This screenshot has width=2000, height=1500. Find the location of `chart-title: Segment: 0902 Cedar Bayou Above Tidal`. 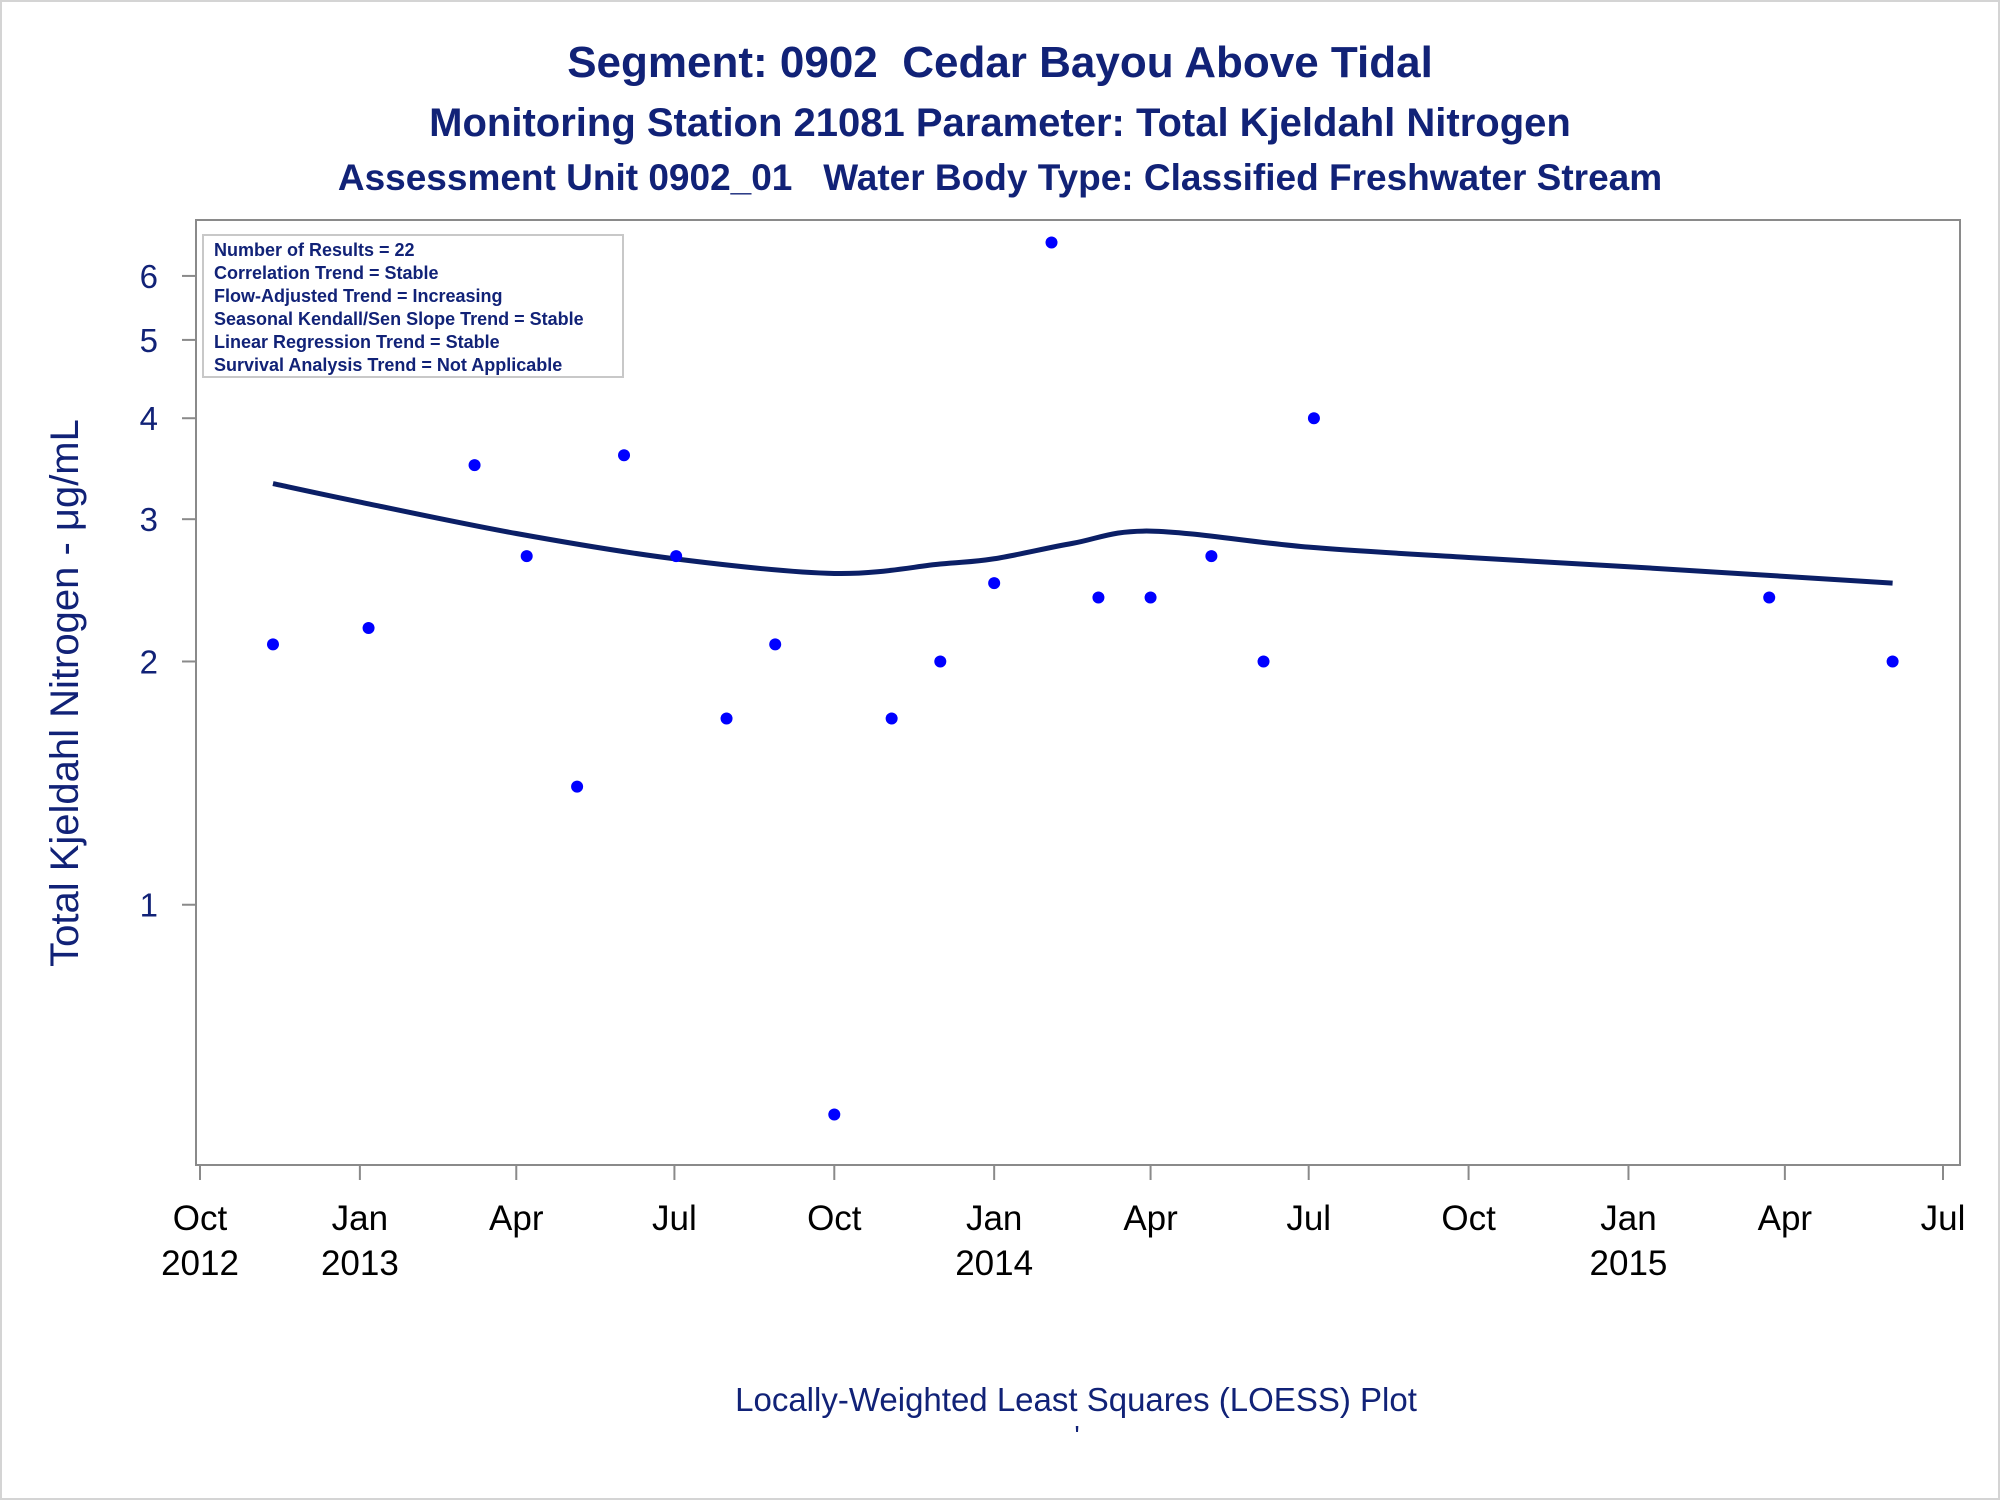

chart-title: Segment: 0902 Cedar Bayou Above Tidal is located at coordinates (1000, 62).